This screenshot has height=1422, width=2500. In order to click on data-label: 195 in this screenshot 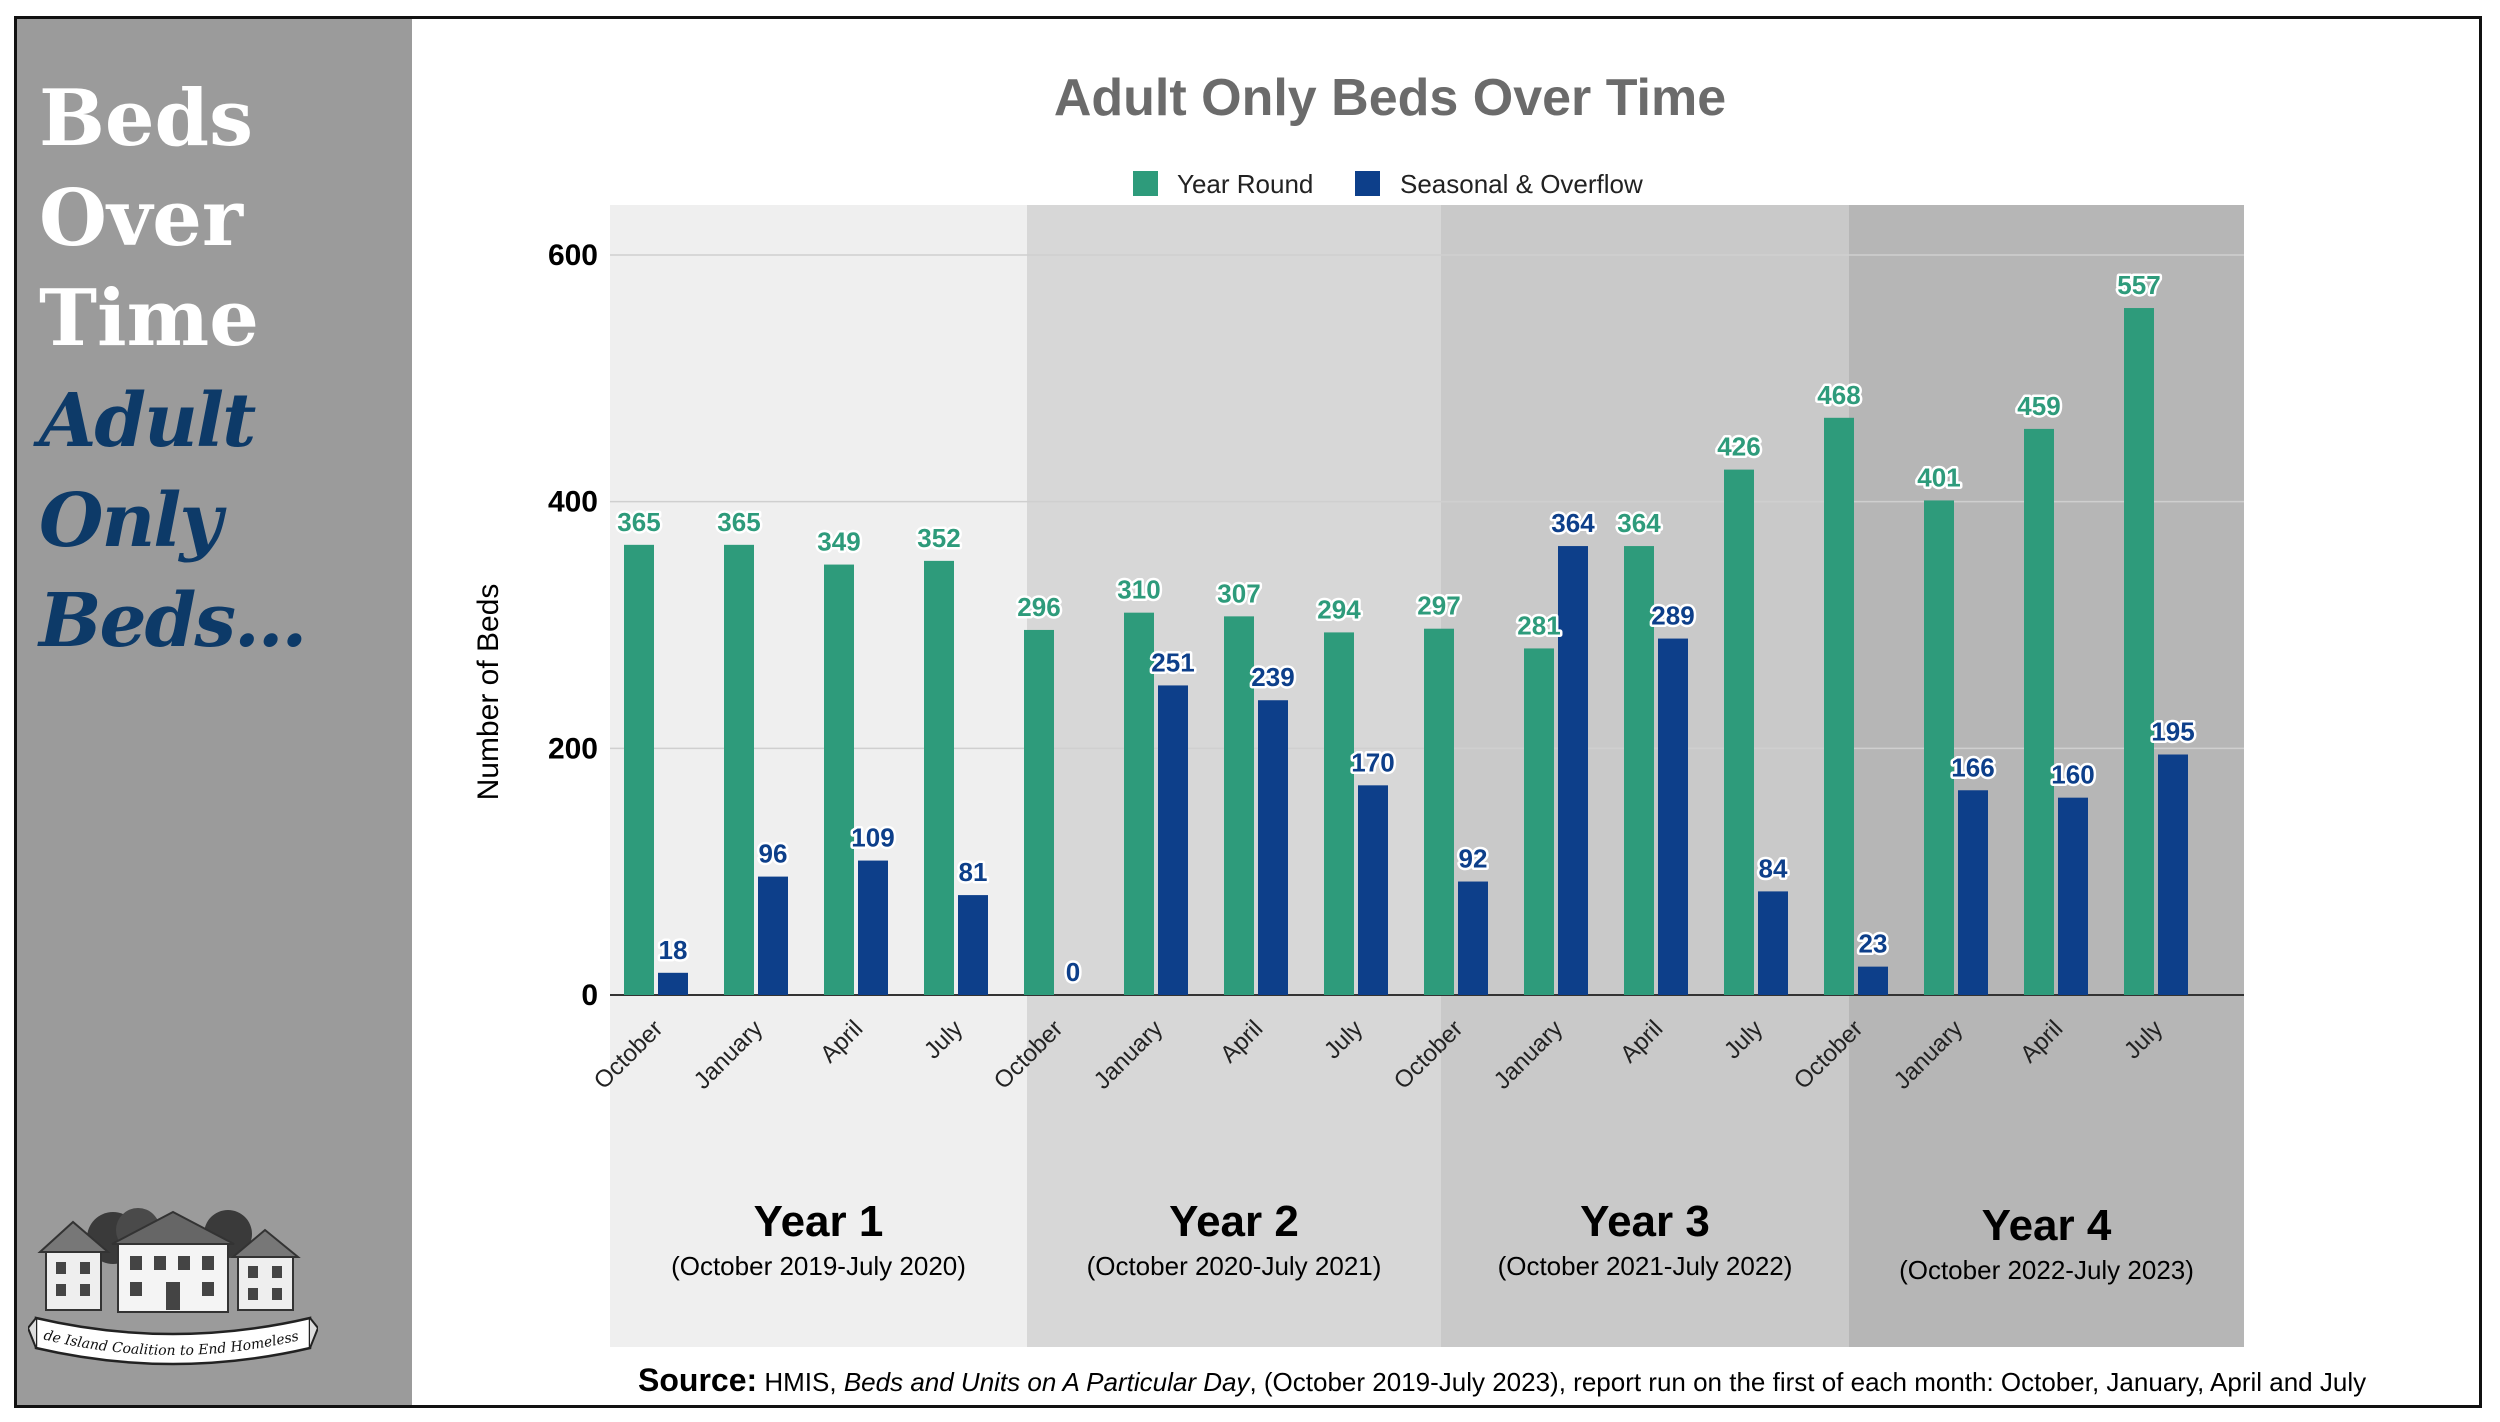, I will do `click(2172, 732)`.